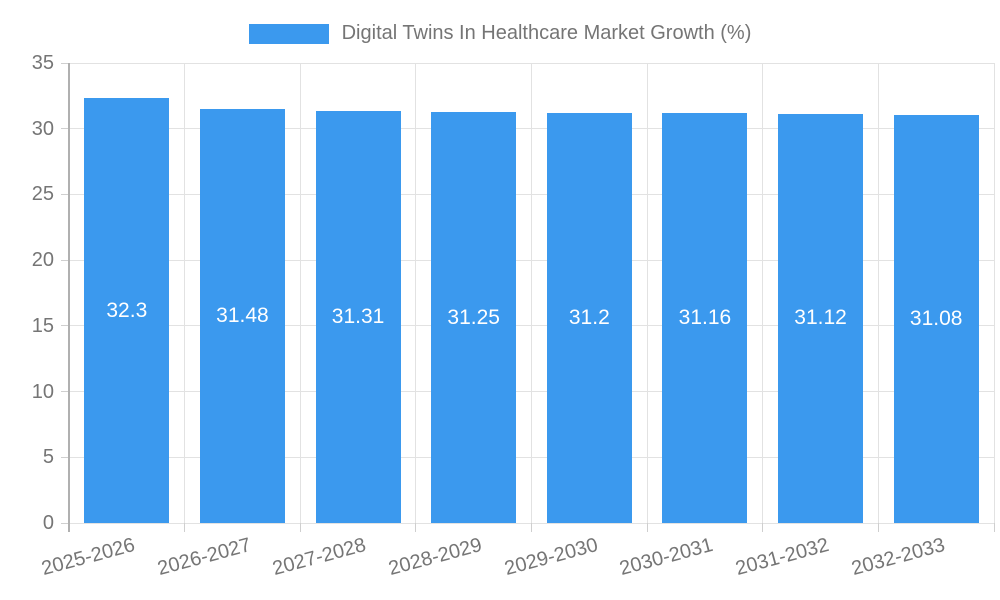 The image size is (1000, 600). I want to click on bar-value-label: 31.2, so click(589, 317).